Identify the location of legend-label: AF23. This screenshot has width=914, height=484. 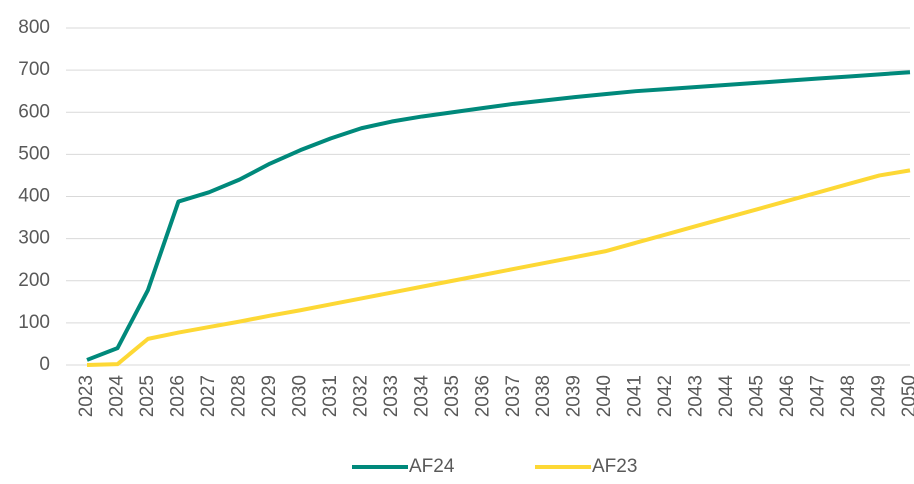
(614, 466).